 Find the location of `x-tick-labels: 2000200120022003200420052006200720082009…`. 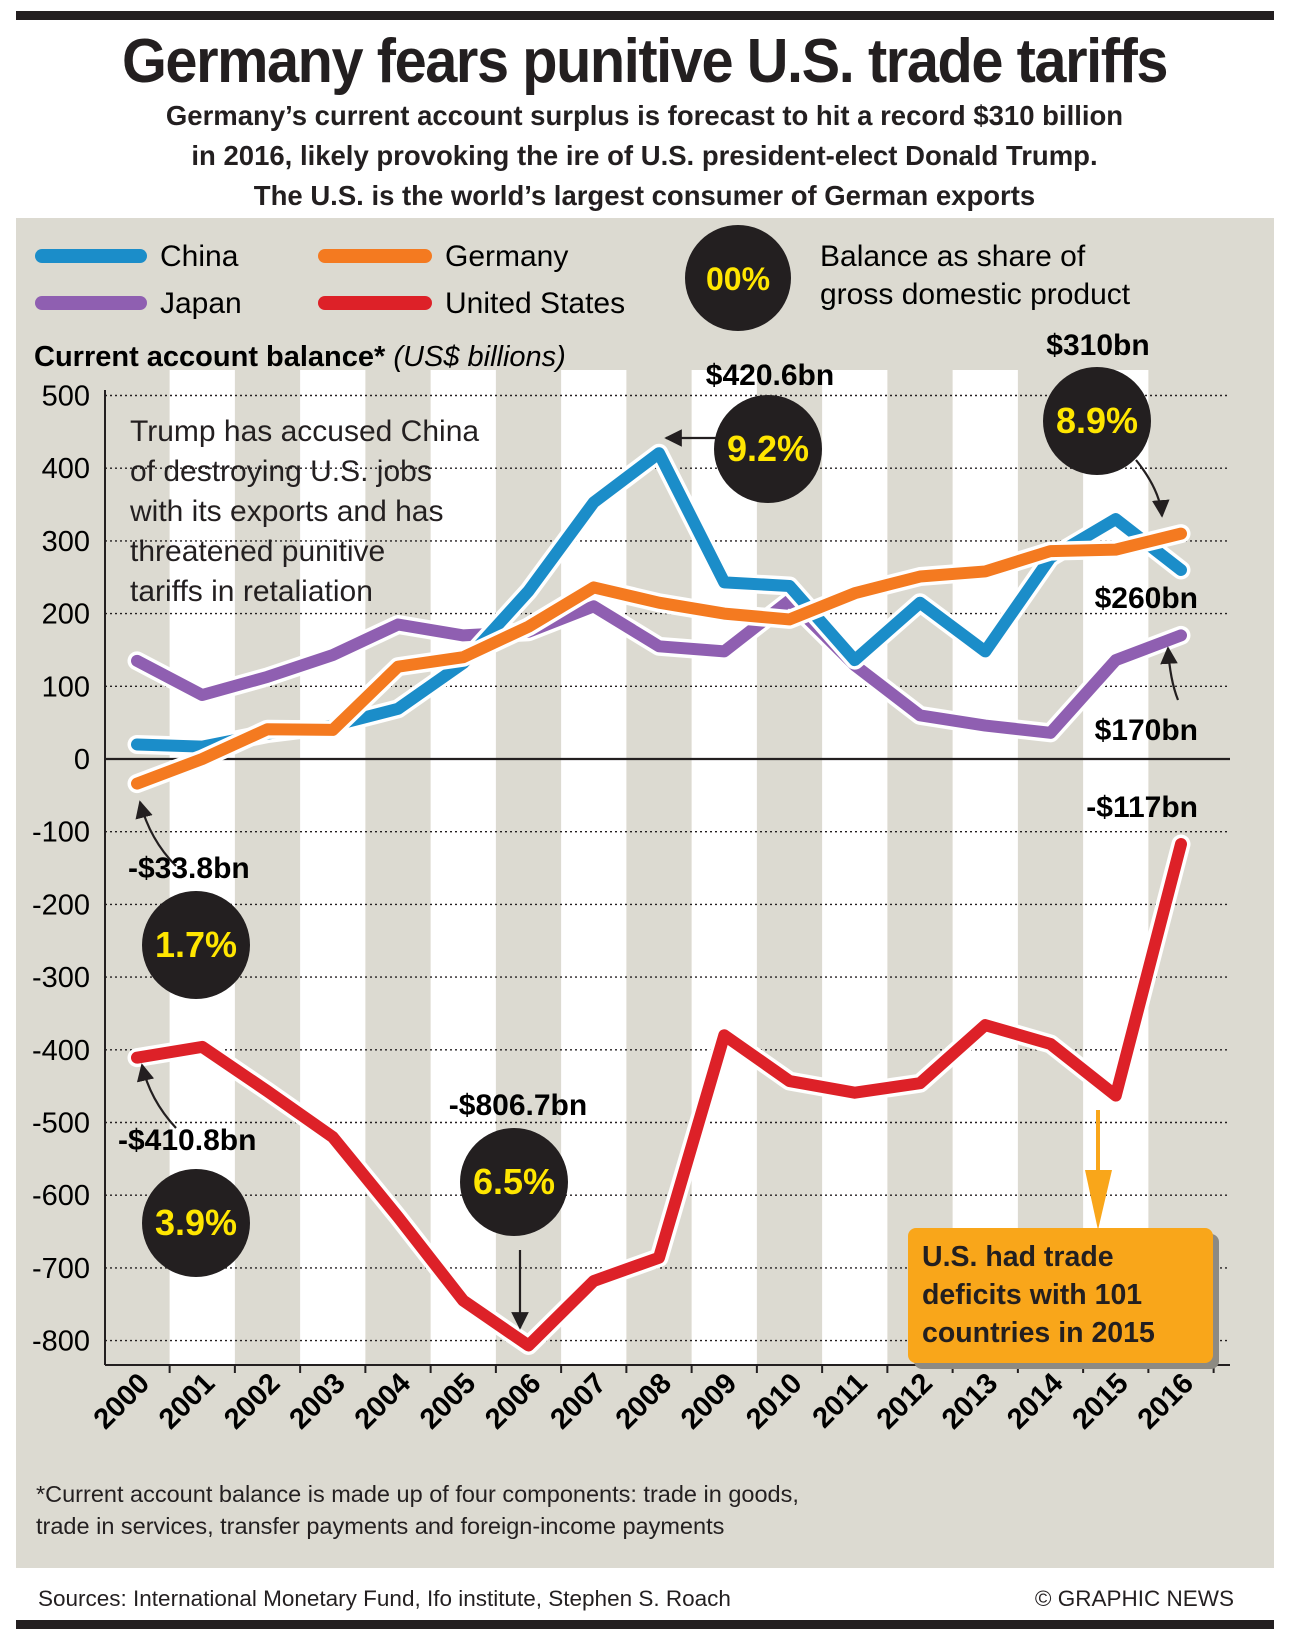

x-tick-labels: 2000200120022003200420052006200720082009… is located at coordinates (651, 1400).